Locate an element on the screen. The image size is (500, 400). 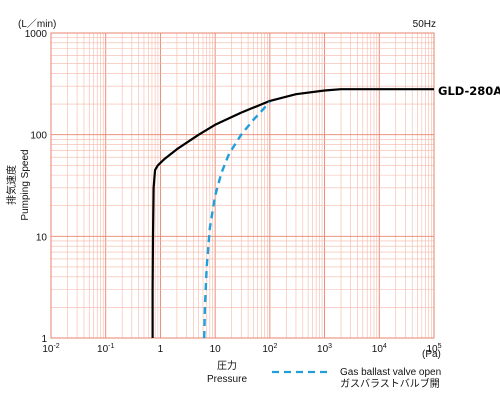
legend-label-gas-ballast-en: Gas ballast valve open is located at coordinates (390, 372).